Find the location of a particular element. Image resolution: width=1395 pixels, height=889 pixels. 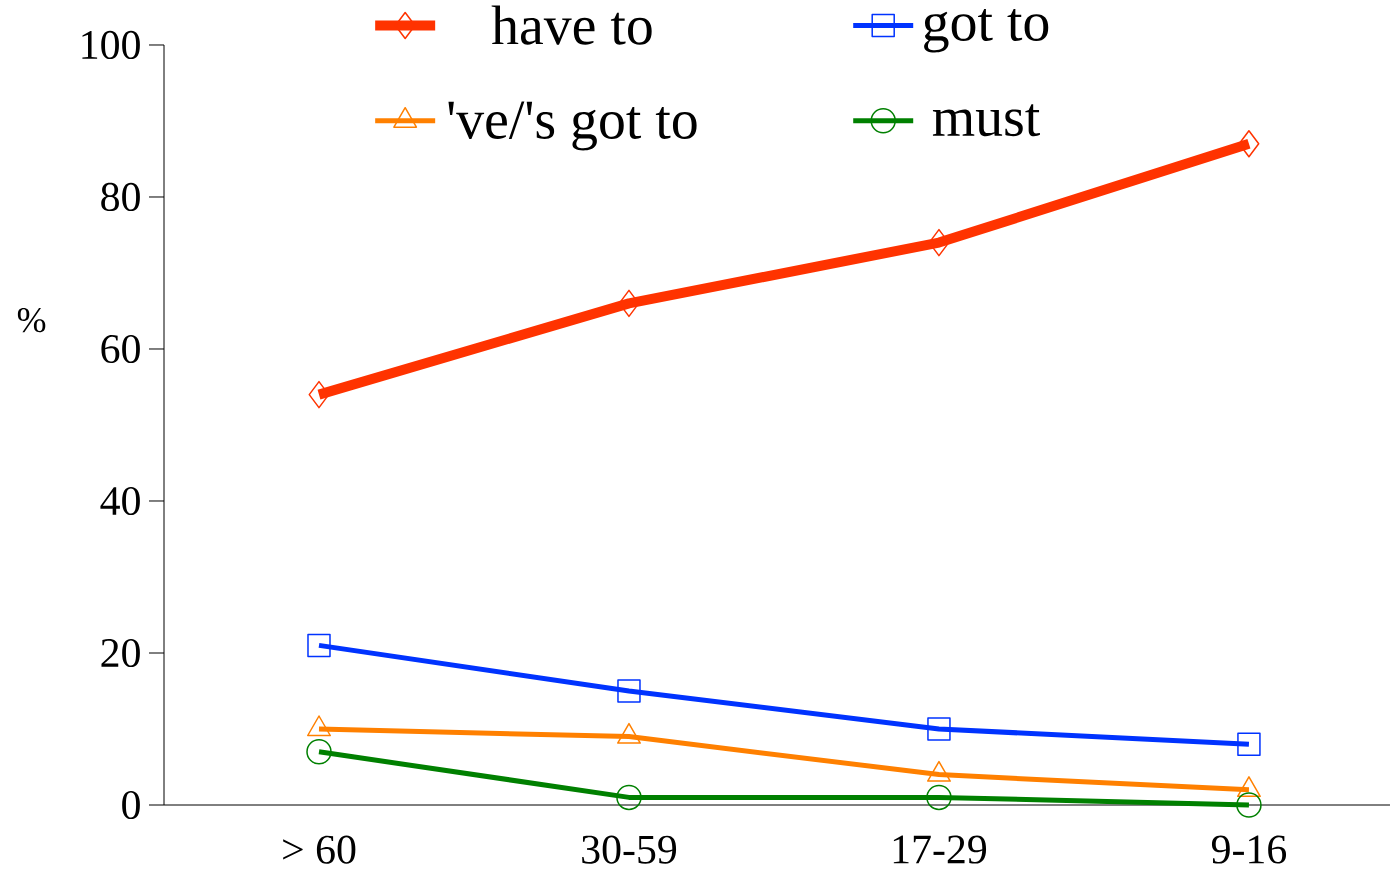

y-tick-label: 80 is located at coordinates (120, 197).